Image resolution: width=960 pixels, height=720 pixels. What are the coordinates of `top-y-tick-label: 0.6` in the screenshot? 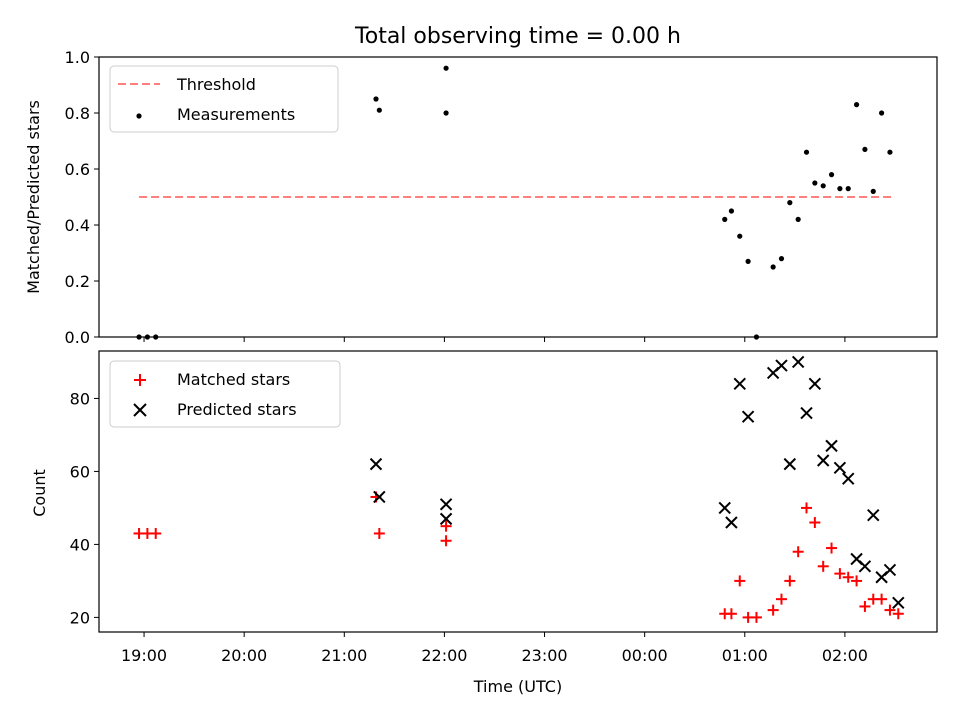 It's located at (77, 169).